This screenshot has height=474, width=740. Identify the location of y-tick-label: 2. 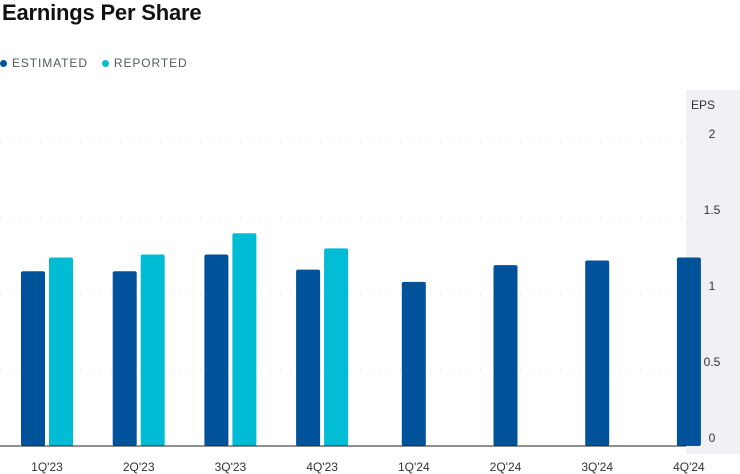
(712, 134).